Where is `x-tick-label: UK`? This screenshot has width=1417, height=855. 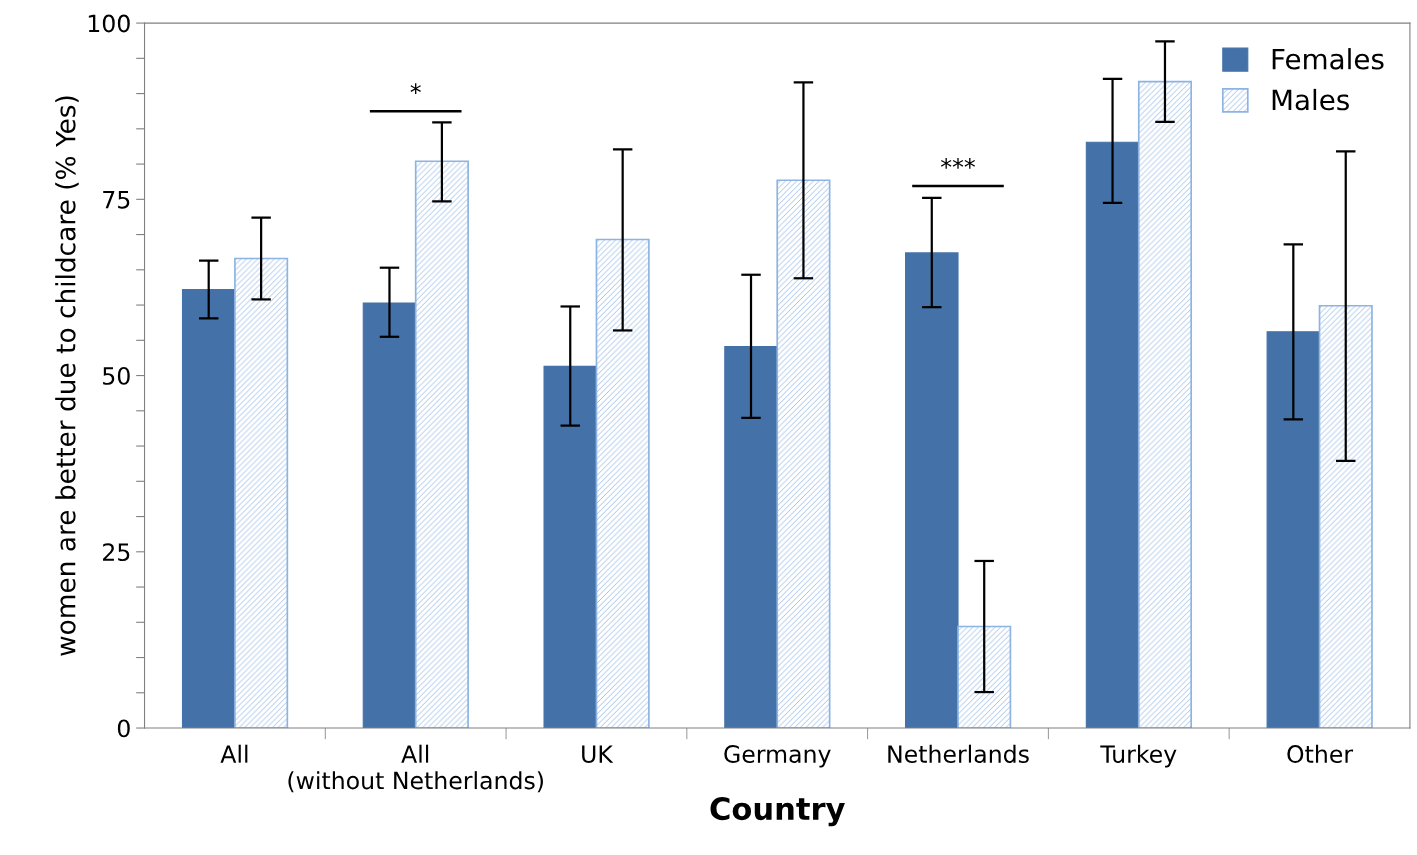 x-tick-label: UK is located at coordinates (598, 754).